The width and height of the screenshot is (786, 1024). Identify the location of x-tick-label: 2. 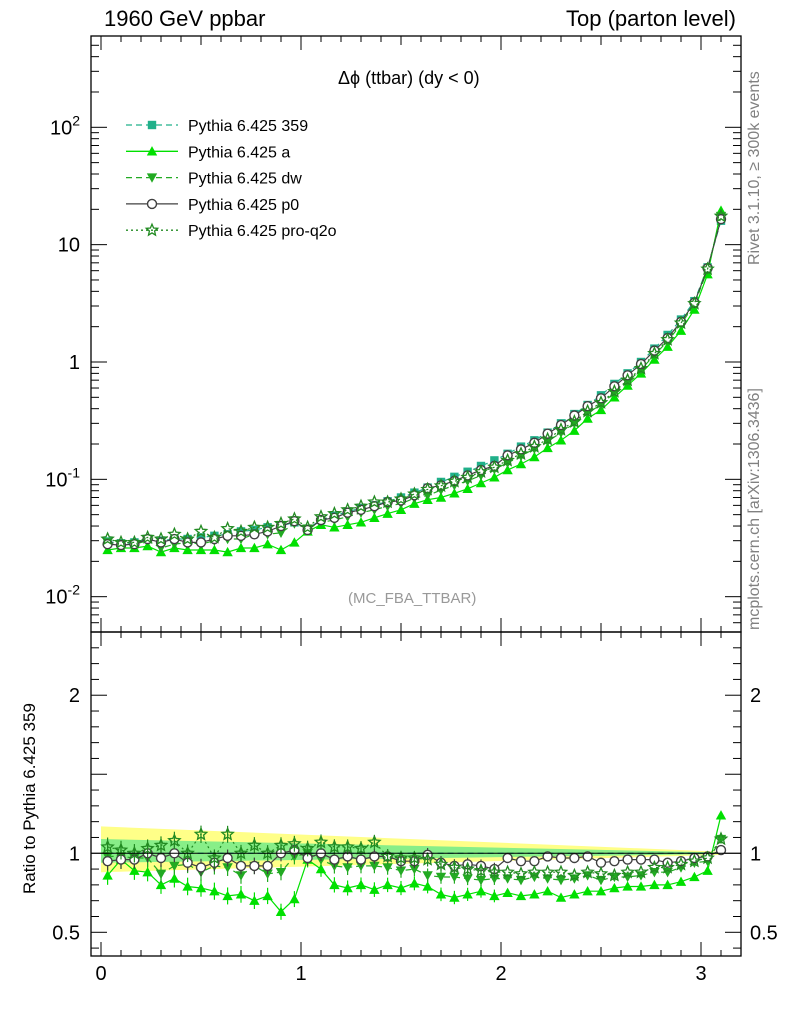
(500, 974).